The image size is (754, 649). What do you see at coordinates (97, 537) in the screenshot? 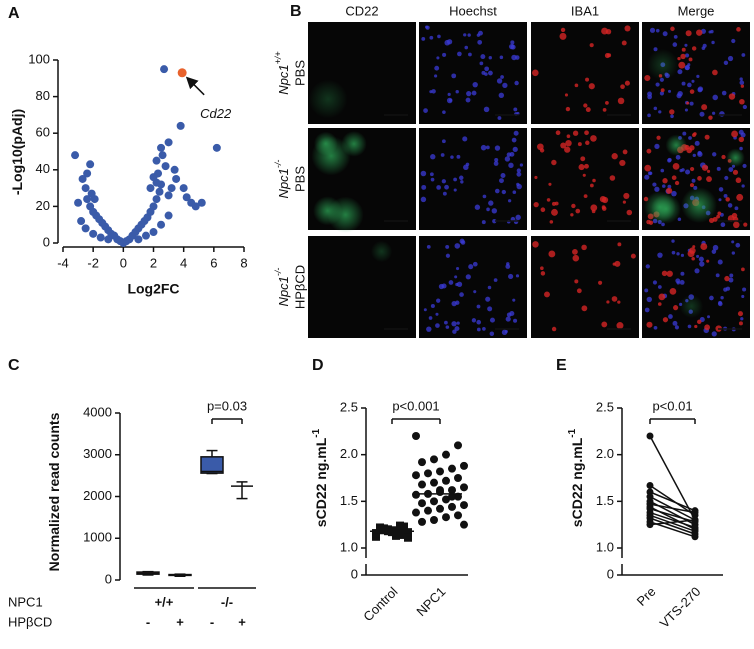
I see `y-tick-label: 1000` at bounding box center [97, 537].